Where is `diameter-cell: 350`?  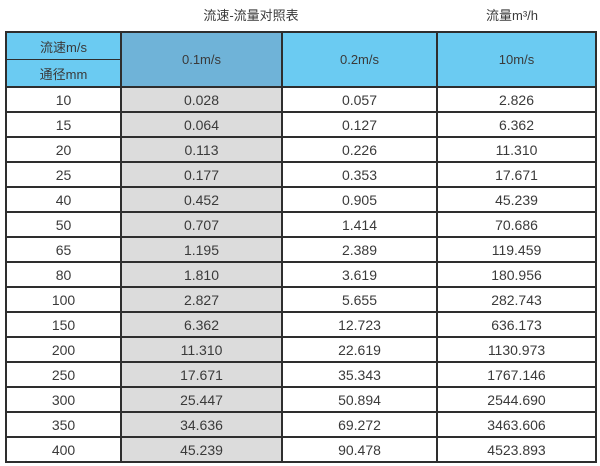
diameter-cell: 350 is located at coordinates (63, 424).